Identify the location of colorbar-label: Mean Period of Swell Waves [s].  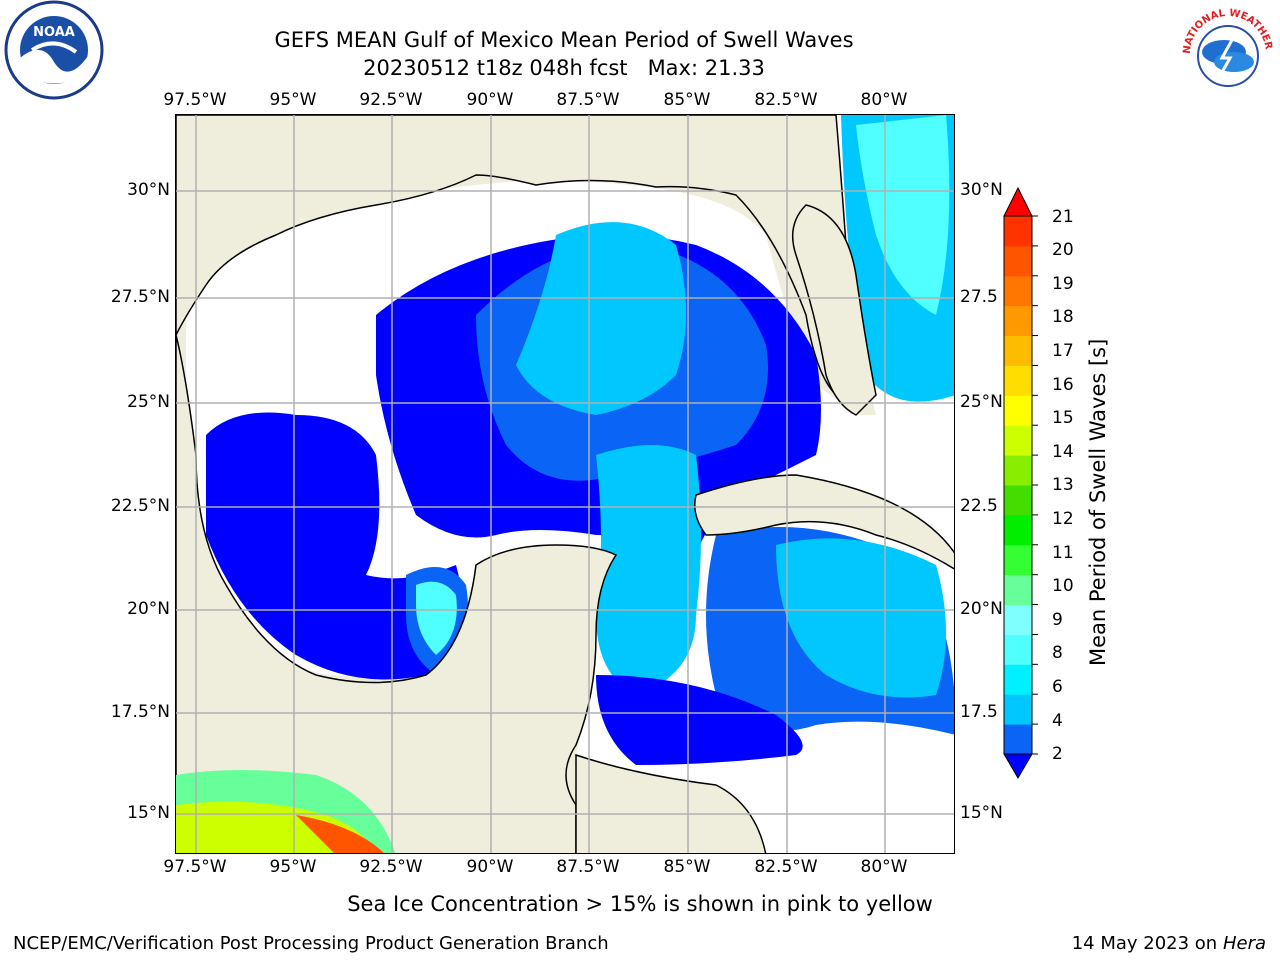
(1098, 502).